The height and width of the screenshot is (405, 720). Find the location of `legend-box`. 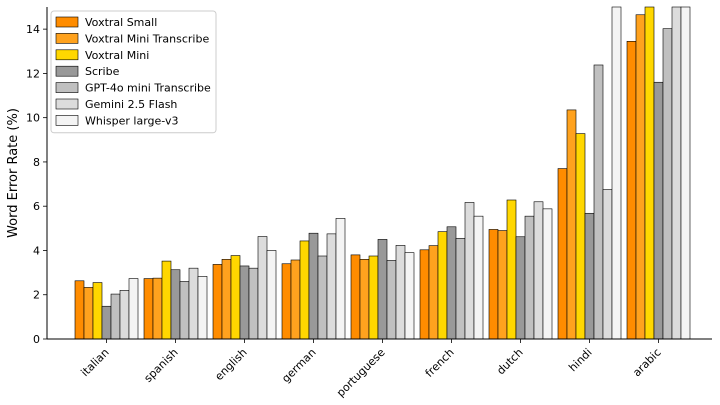

legend-box is located at coordinates (133, 72).